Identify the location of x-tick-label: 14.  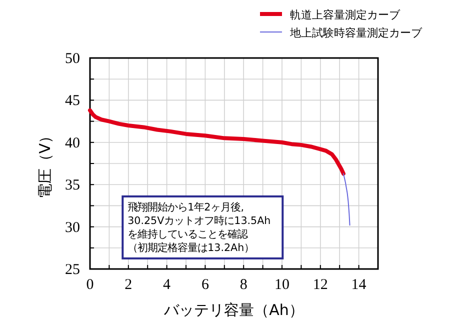
(359, 285).